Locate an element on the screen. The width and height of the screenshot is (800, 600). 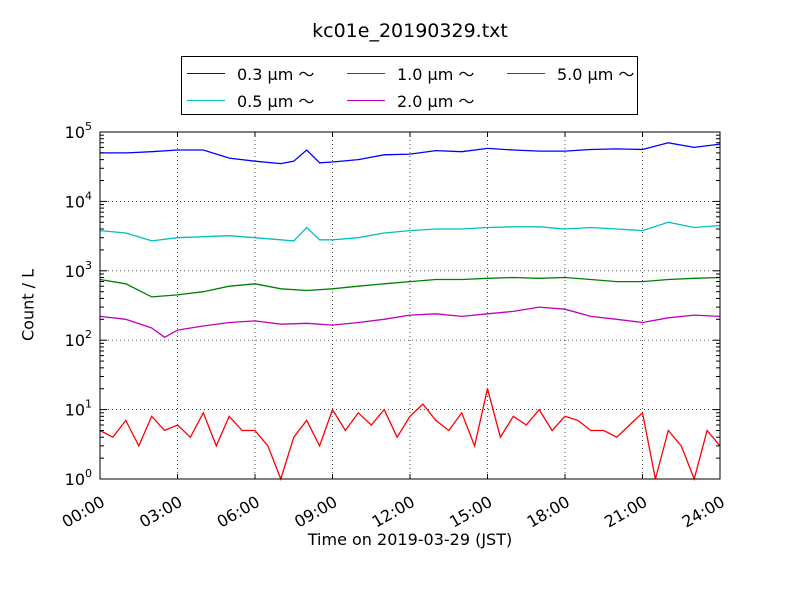
y-tick-label: 10³ is located at coordinates (78, 270).